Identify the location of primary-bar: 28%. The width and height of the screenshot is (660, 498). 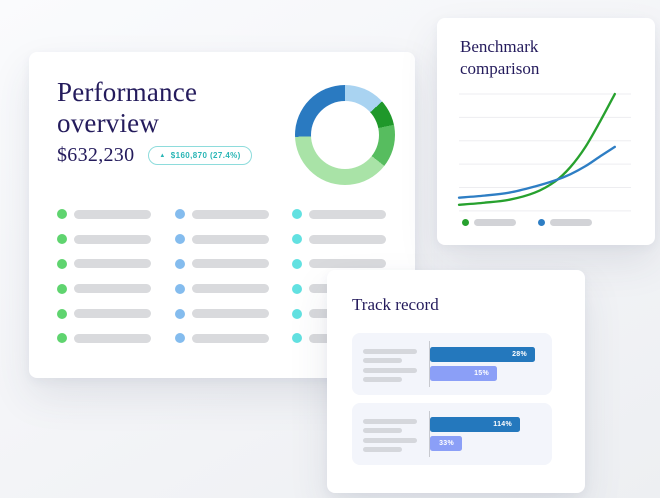
(482, 354).